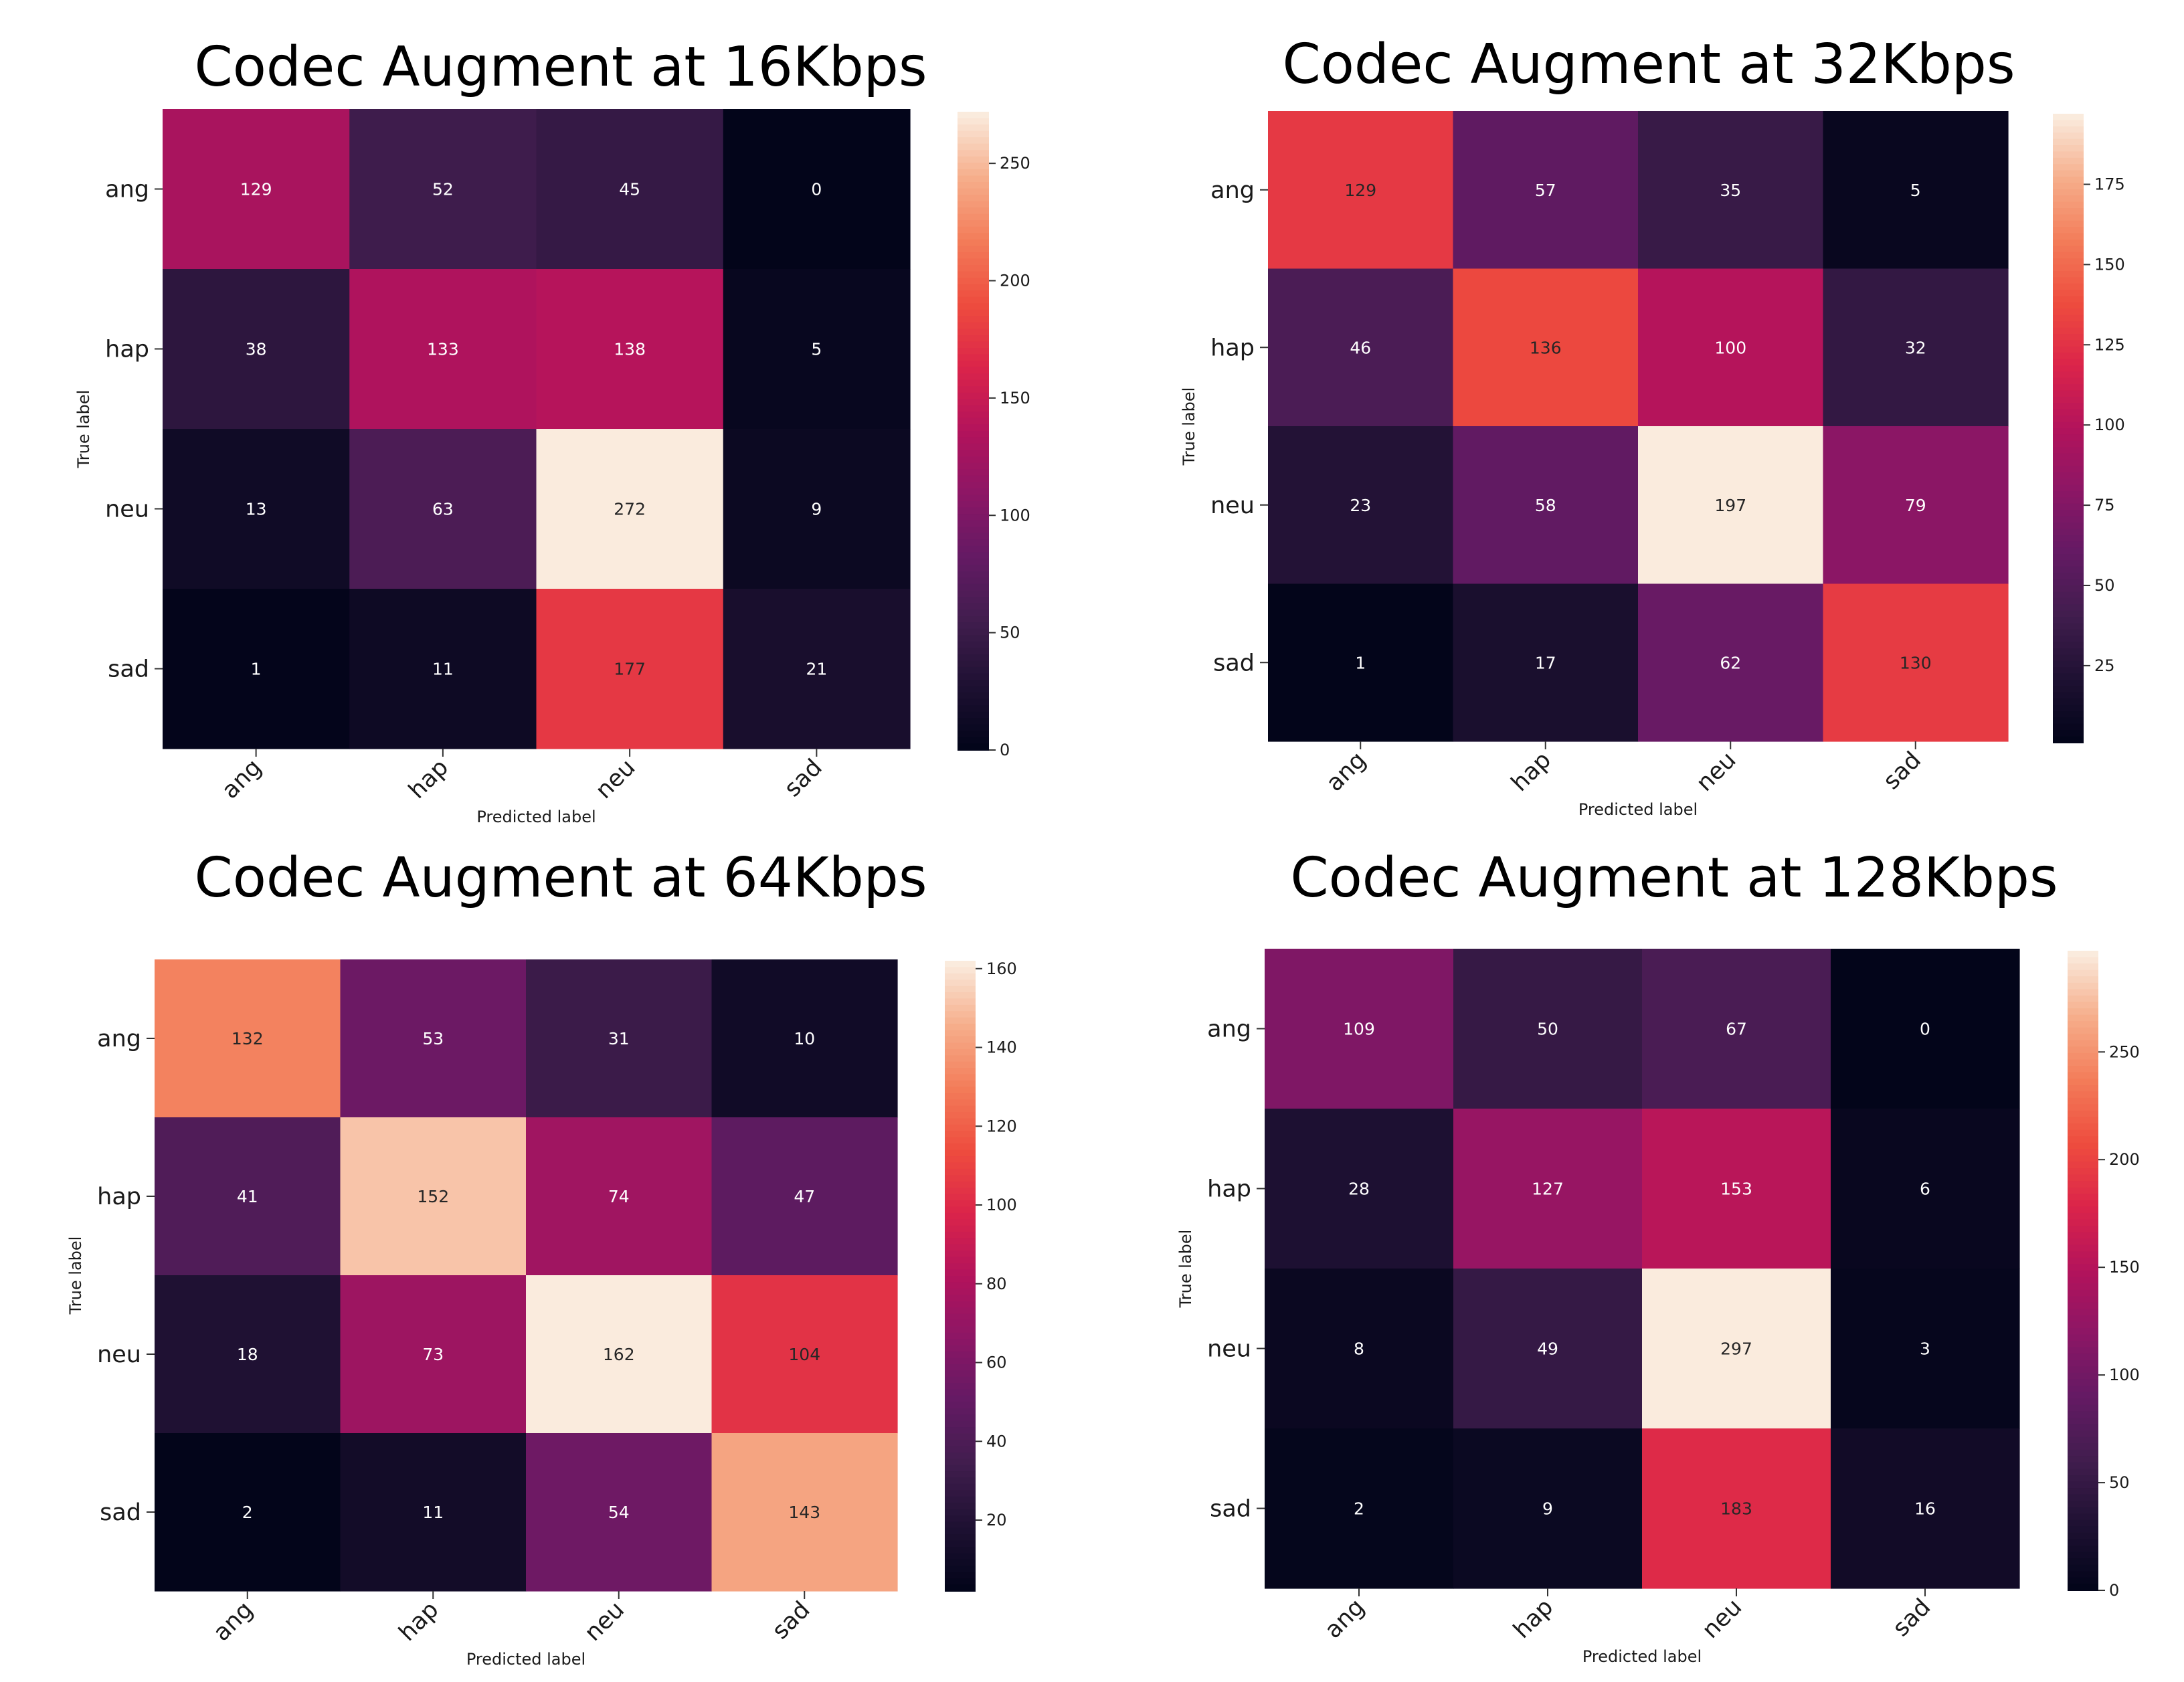 Image resolution: width=2184 pixels, height=1682 pixels. What do you see at coordinates (630, 669) in the screenshot?
I see `cell-value-label: 177` at bounding box center [630, 669].